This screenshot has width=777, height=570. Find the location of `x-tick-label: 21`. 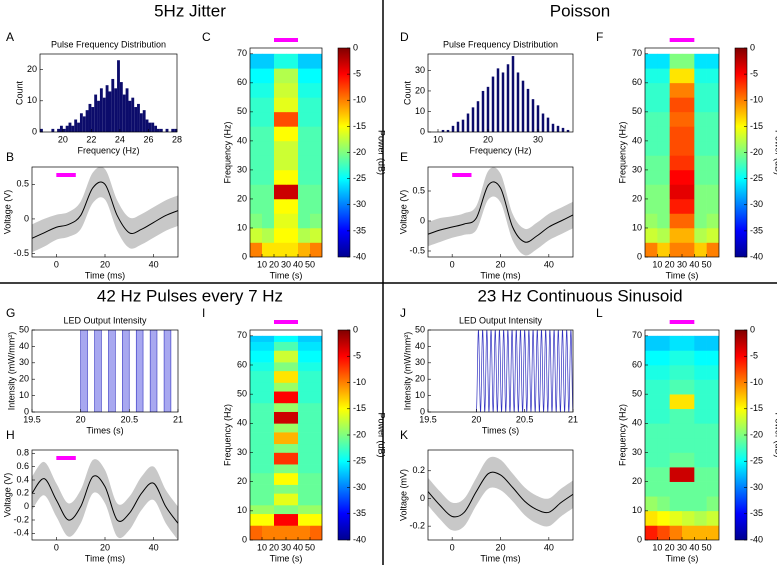

x-tick-label: 21 is located at coordinates (178, 419).